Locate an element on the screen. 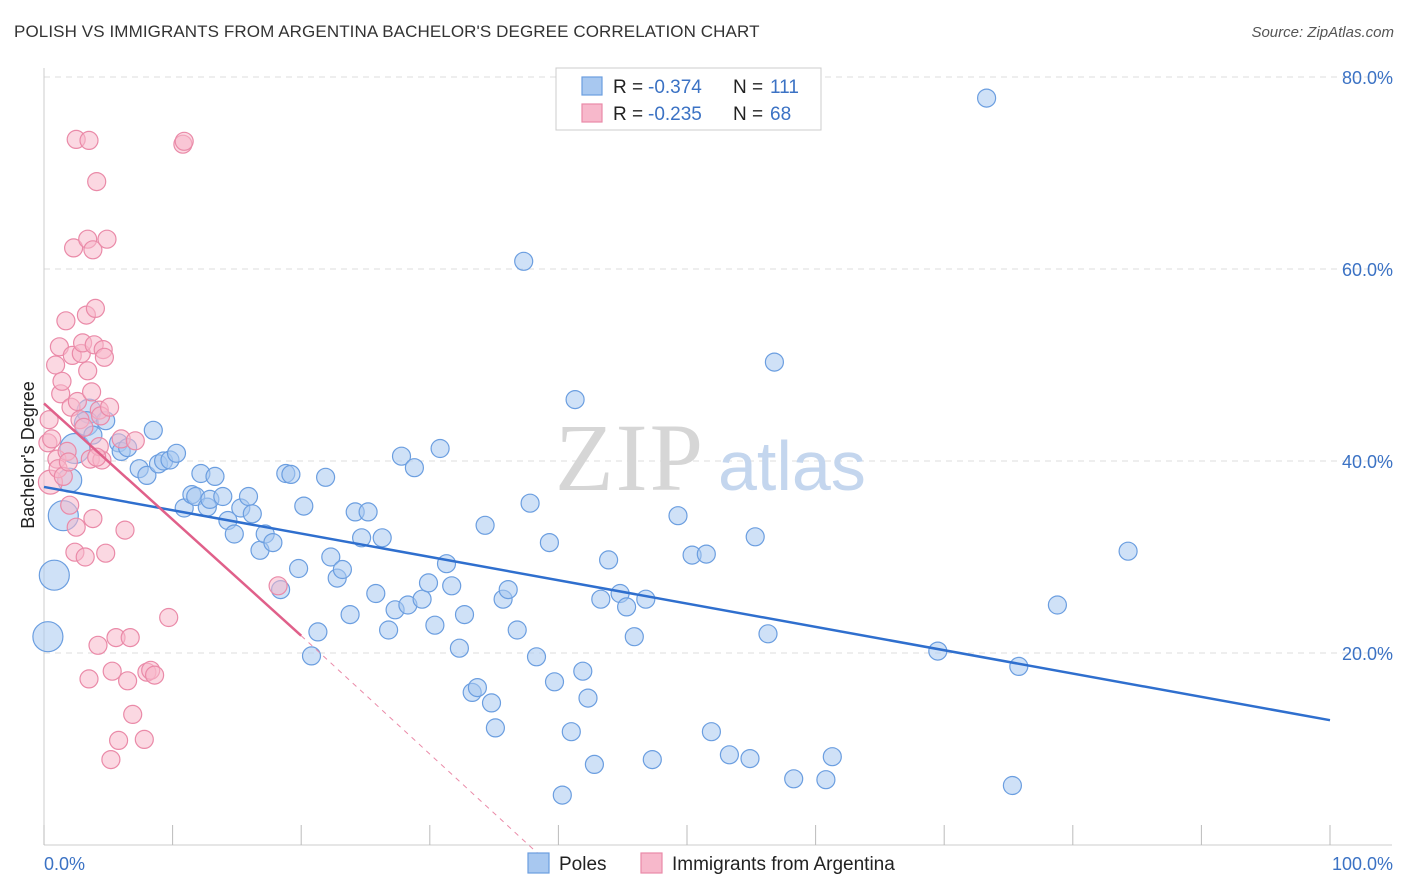 The image size is (1406, 892). legend-swatch-poles is located at coordinates (538, 863).